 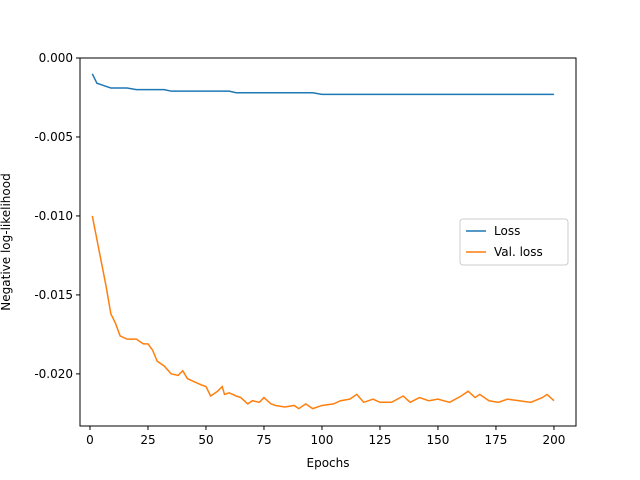 What do you see at coordinates (53, 137) in the screenshot?
I see `y-tick-label: -0.005` at bounding box center [53, 137].